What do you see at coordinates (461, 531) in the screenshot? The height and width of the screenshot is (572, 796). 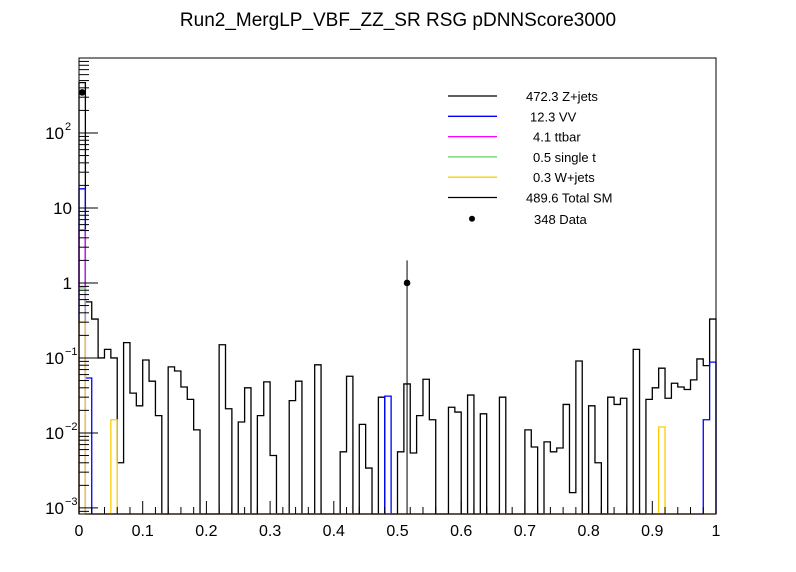 I see `x-tick-label: 0.6` at bounding box center [461, 531].